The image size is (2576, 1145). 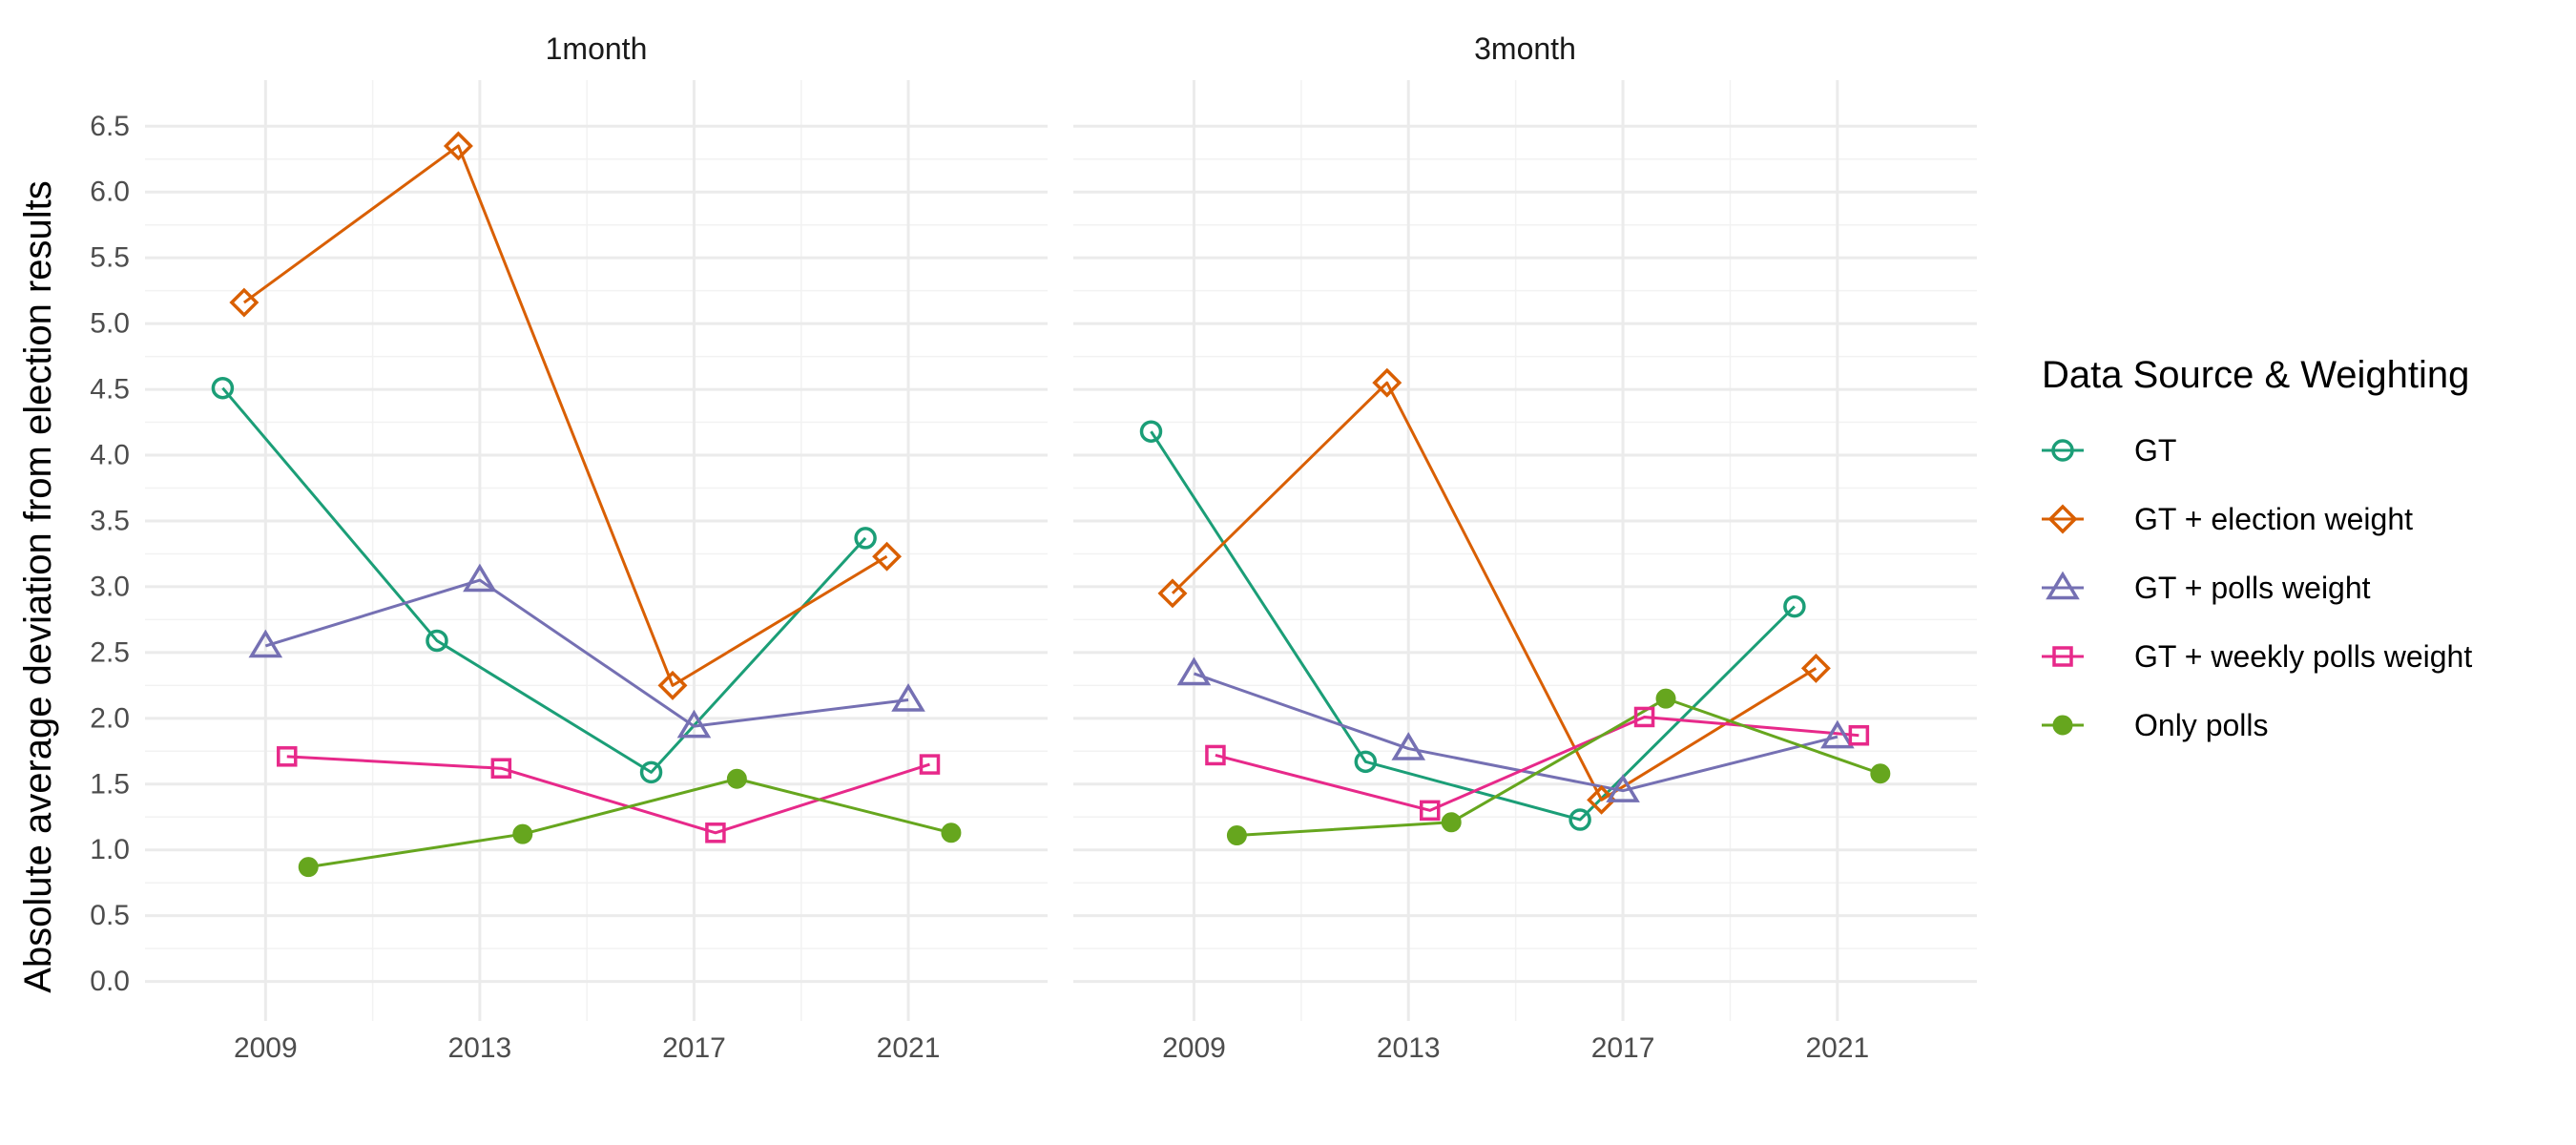 What do you see at coordinates (110, 718) in the screenshot?
I see `y-tick-label: 2.0` at bounding box center [110, 718].